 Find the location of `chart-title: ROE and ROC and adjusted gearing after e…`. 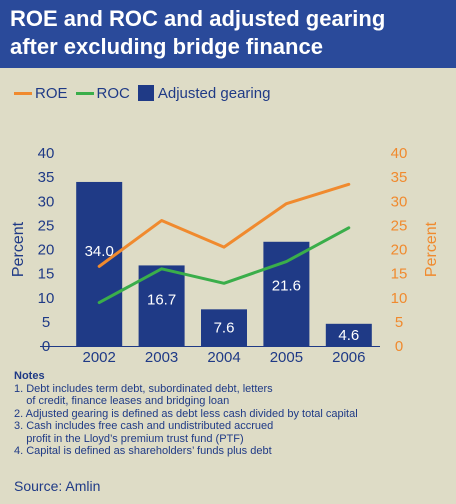

chart-title: ROE and ROC and adjusted gearing after e… is located at coordinates (198, 32).